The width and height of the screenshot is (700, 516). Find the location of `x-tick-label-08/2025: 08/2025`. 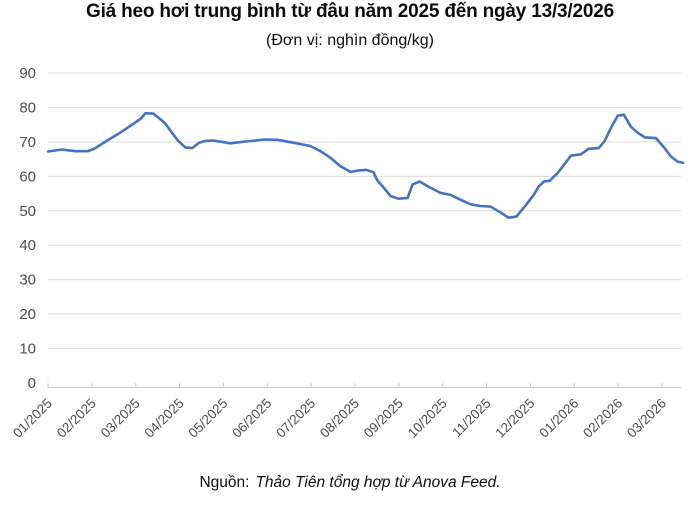

x-tick-label-08/2025: 08/2025 is located at coordinates (339, 418).